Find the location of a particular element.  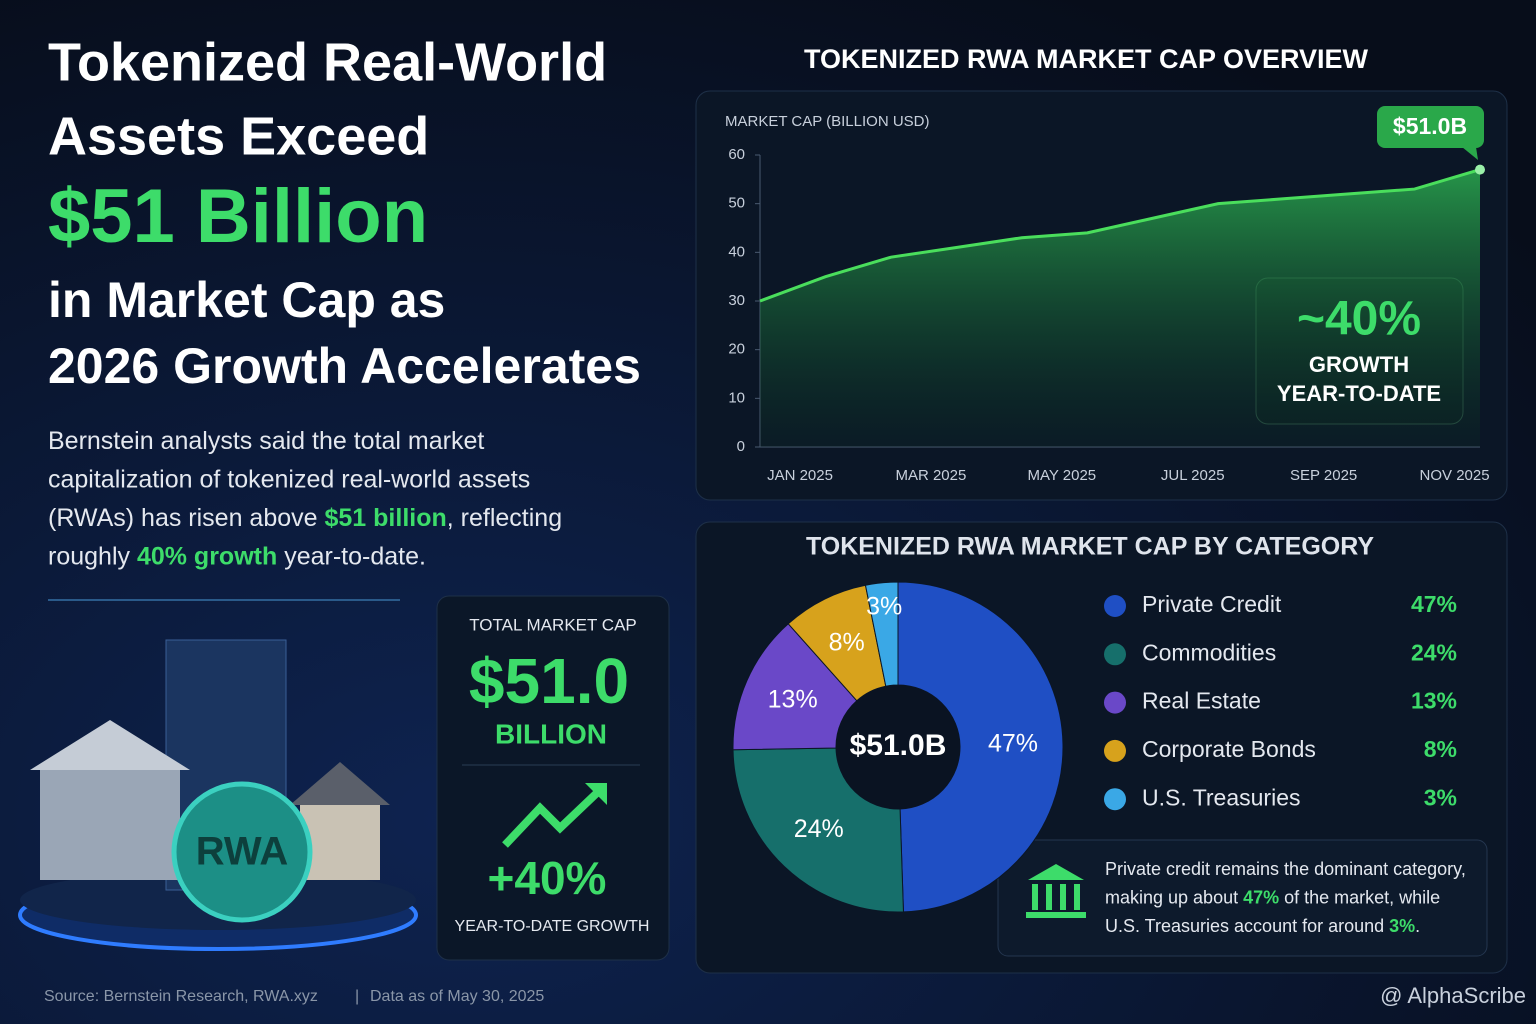

text-line: Bernstein analysts said the total market is located at coordinates (266, 441).